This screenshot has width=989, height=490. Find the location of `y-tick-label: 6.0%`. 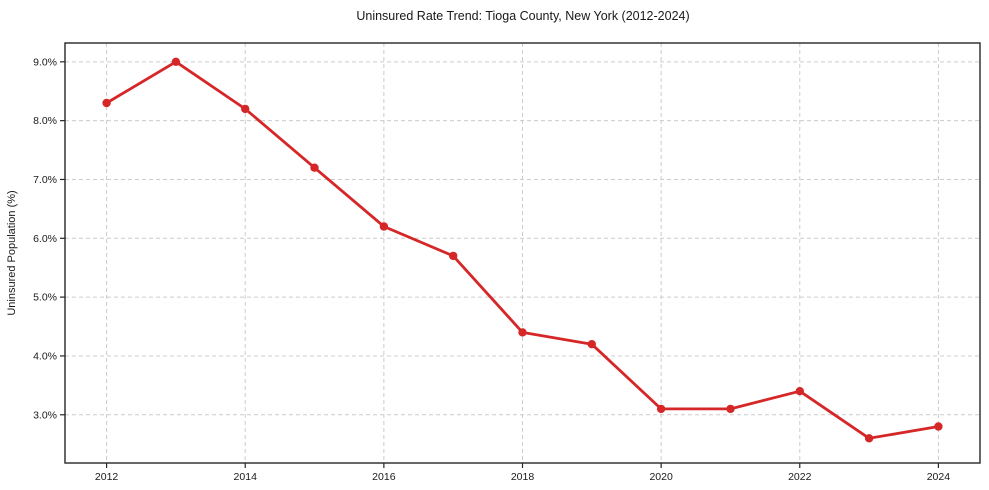

y-tick-label: 6.0% is located at coordinates (45, 239).